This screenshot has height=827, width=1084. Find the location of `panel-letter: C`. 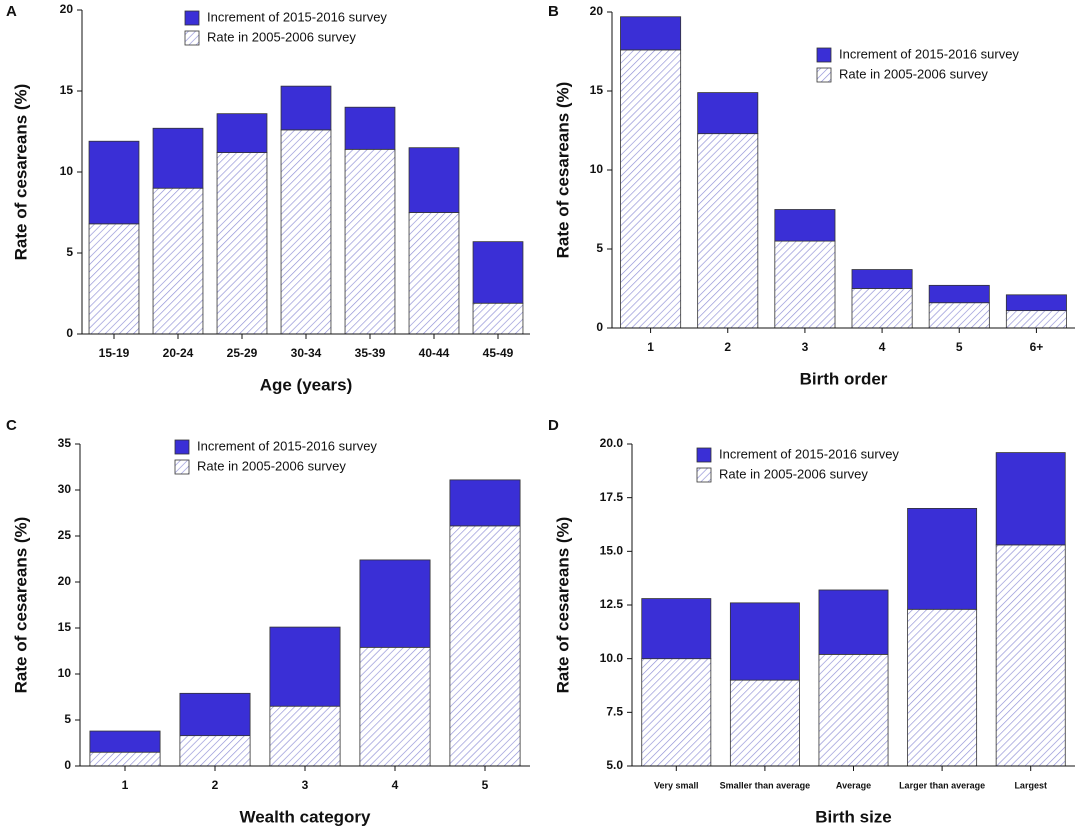

panel-letter: C is located at coordinates (11, 425).